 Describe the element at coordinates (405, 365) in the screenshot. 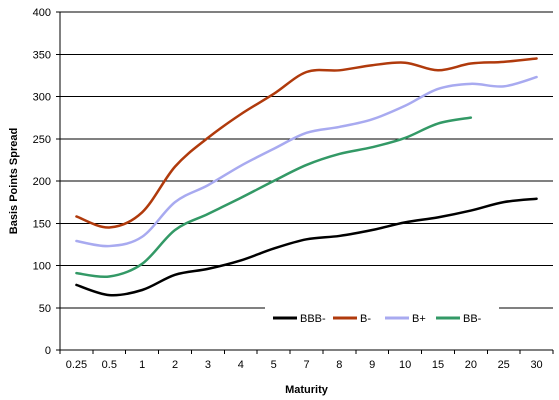

I see `x-tick-label: 10` at that location.